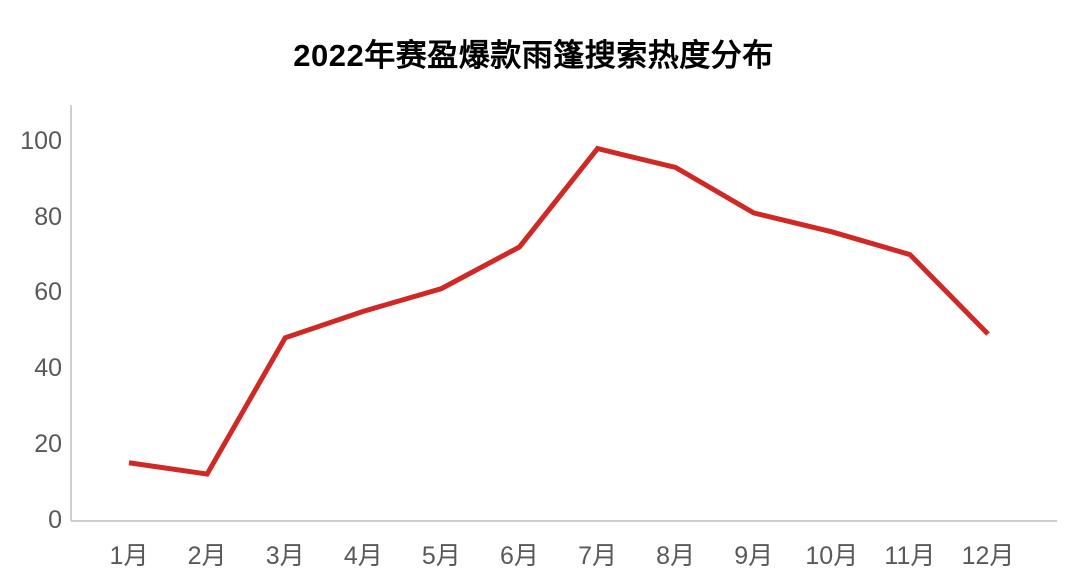 This screenshot has width=1067, height=581. Describe the element at coordinates (48, 443) in the screenshot. I see `y-tick-label: 20` at that location.